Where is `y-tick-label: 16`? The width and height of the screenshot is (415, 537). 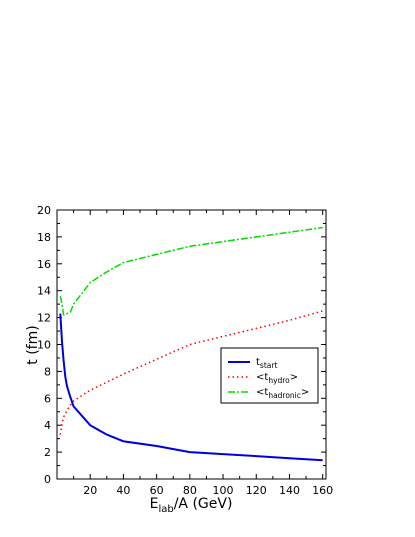
y-tick-label: 16 is located at coordinates (44, 264).